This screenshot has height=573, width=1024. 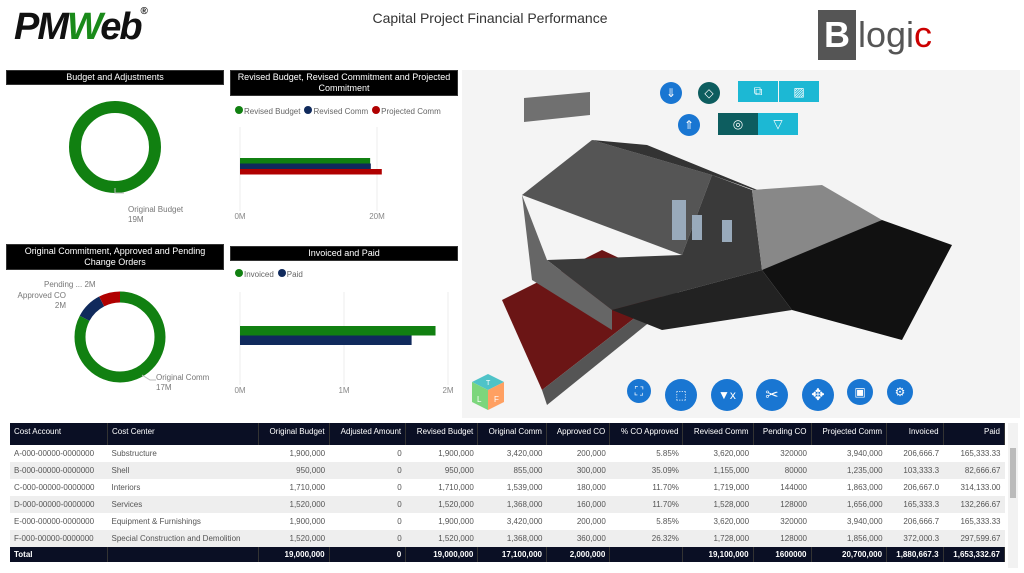 I want to click on column-header: Revised Budget, so click(x=442, y=434).